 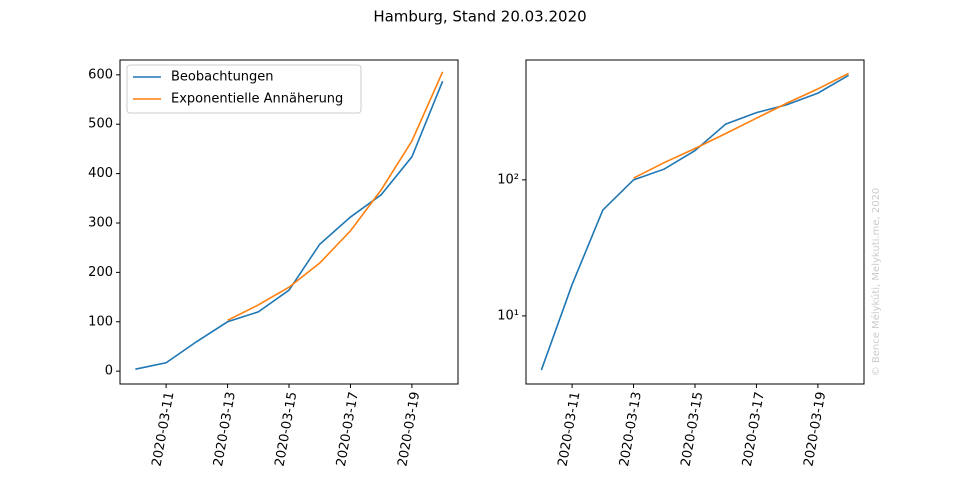 What do you see at coordinates (876, 282) in the screenshot?
I see `watermark: © Bence Mélykúti, Melykuti.me, 2020` at bounding box center [876, 282].